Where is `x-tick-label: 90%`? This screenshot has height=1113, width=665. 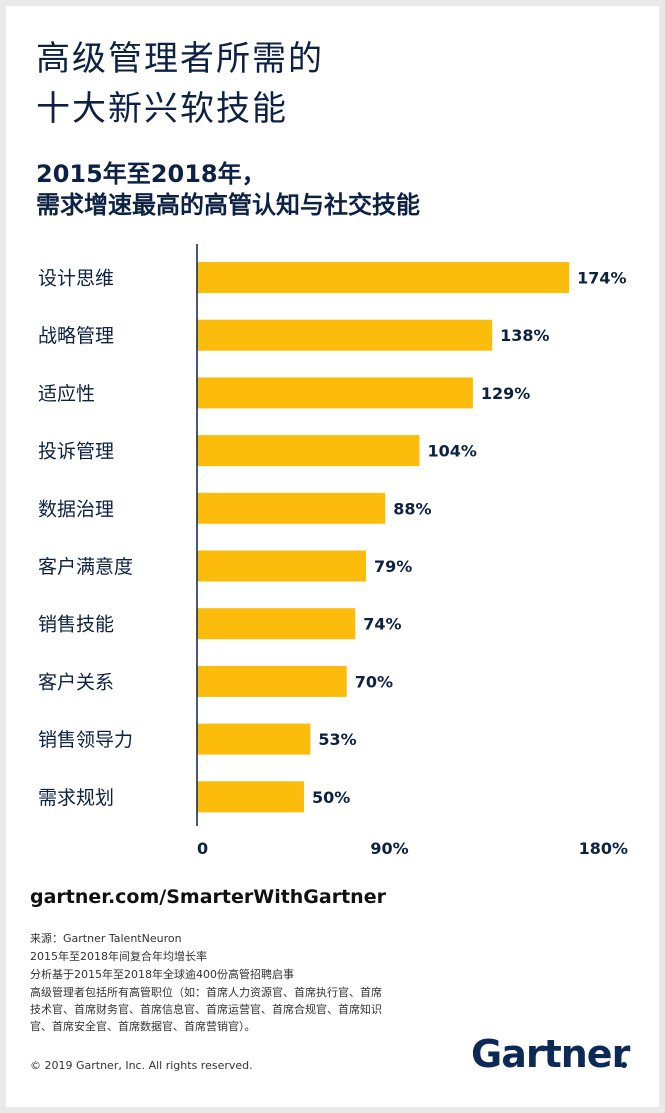
x-tick-label: 90% is located at coordinates (389, 848).